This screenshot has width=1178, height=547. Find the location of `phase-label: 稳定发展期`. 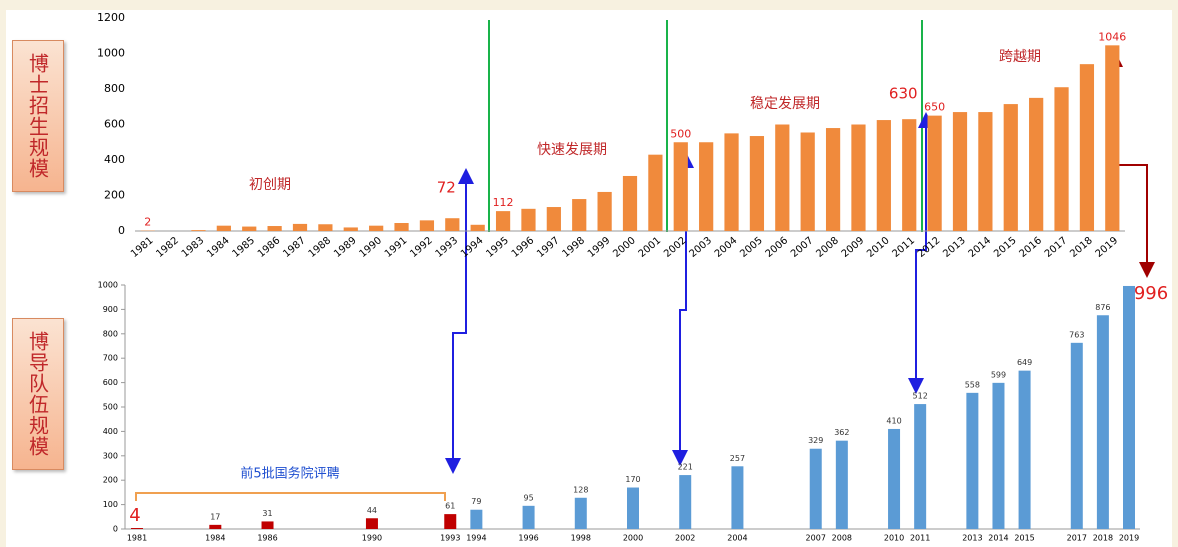

phase-label: 稳定发展期 is located at coordinates (785, 104).